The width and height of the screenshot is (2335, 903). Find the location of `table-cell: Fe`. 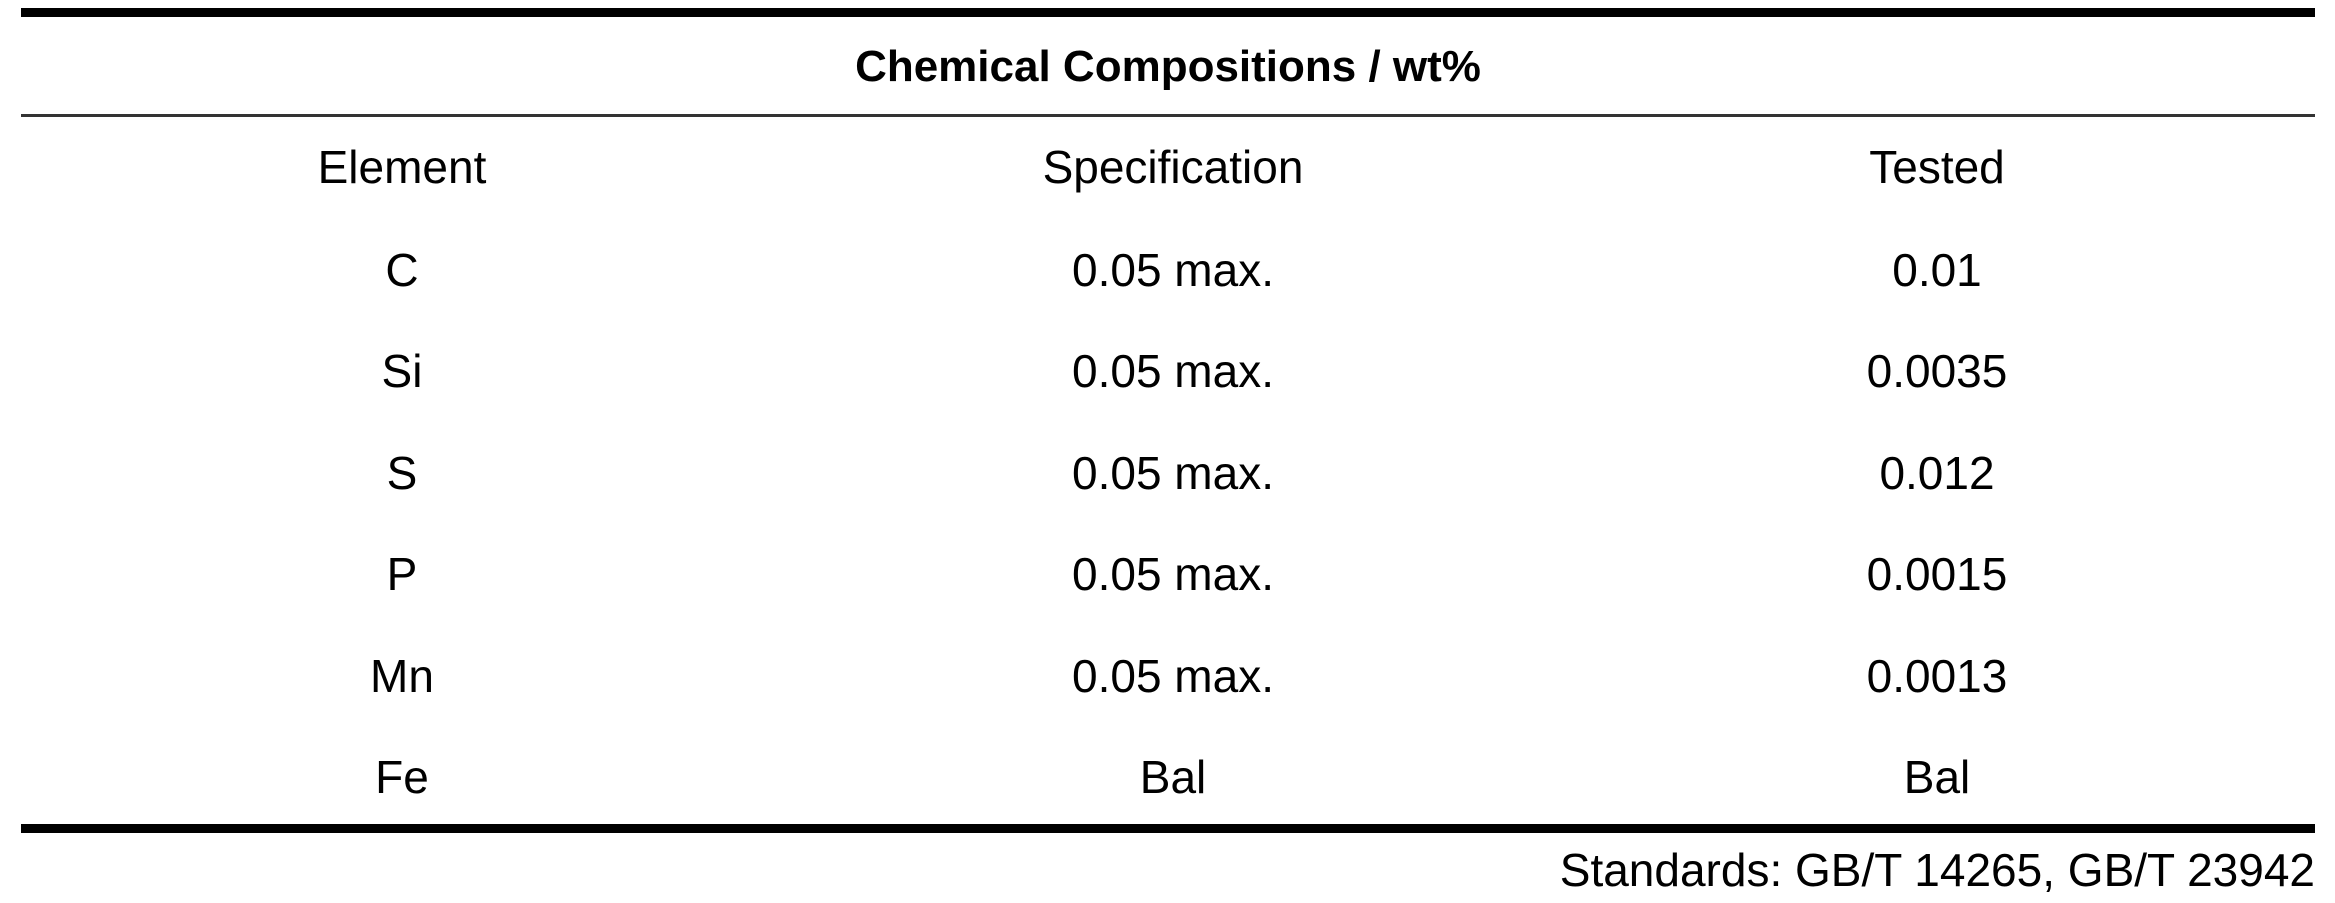

table-cell: Fe is located at coordinates (402, 777).